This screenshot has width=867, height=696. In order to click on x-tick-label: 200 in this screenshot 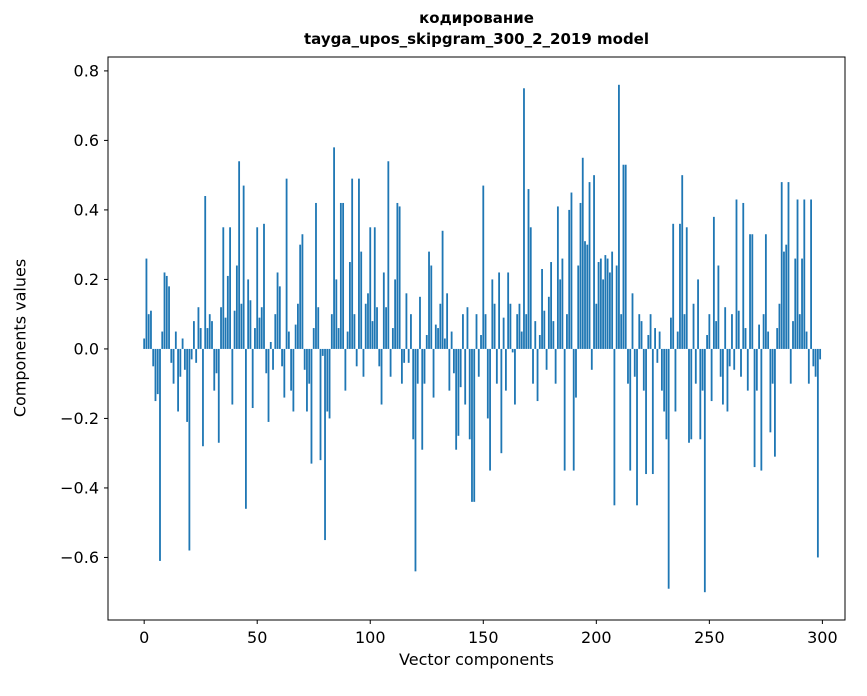, I will do `click(596, 637)`.